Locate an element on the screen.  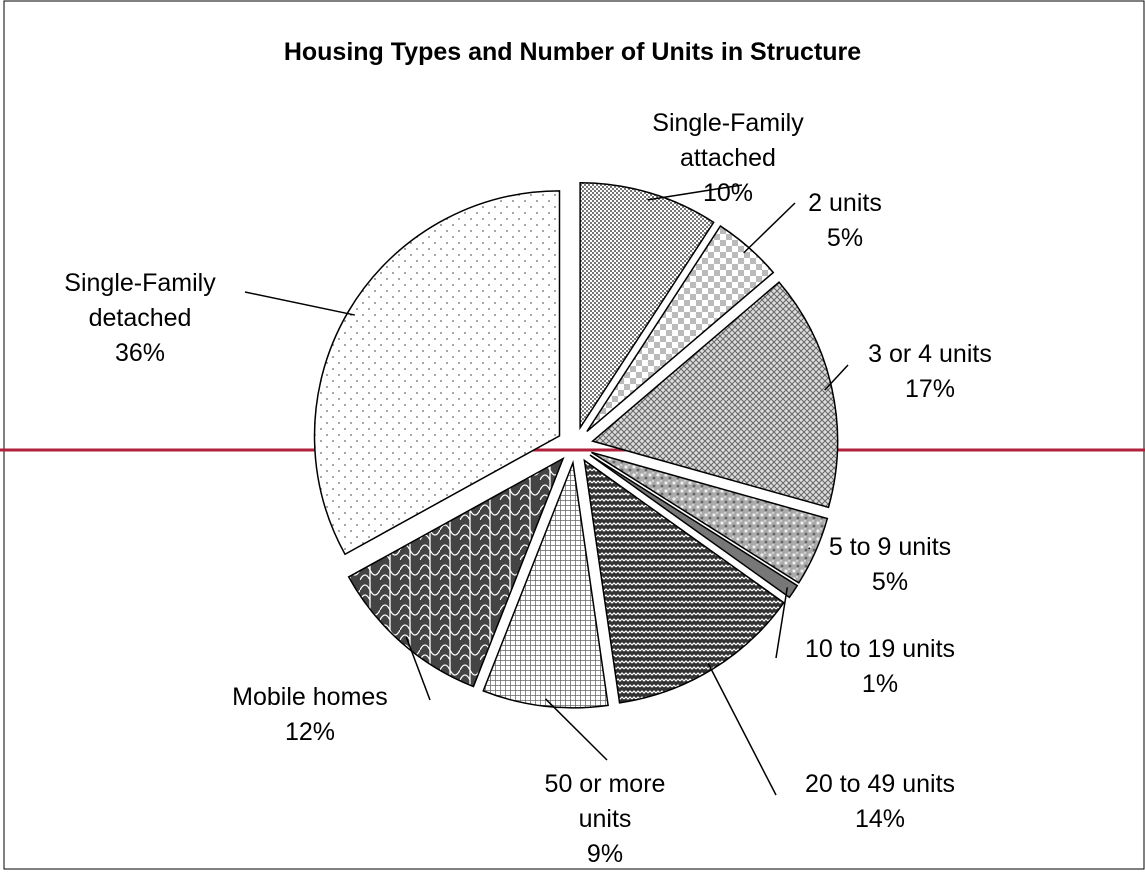
value-label: 9% is located at coordinates (605, 854).